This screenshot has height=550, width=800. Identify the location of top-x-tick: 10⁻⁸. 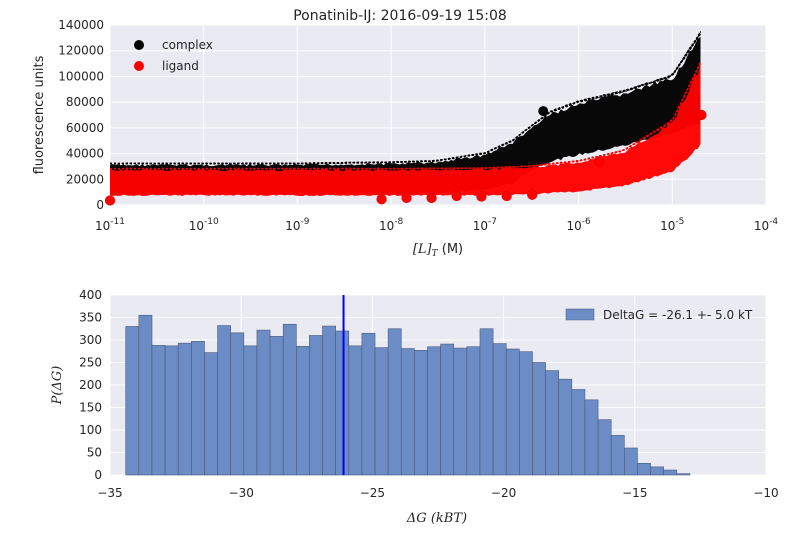
(391, 225).